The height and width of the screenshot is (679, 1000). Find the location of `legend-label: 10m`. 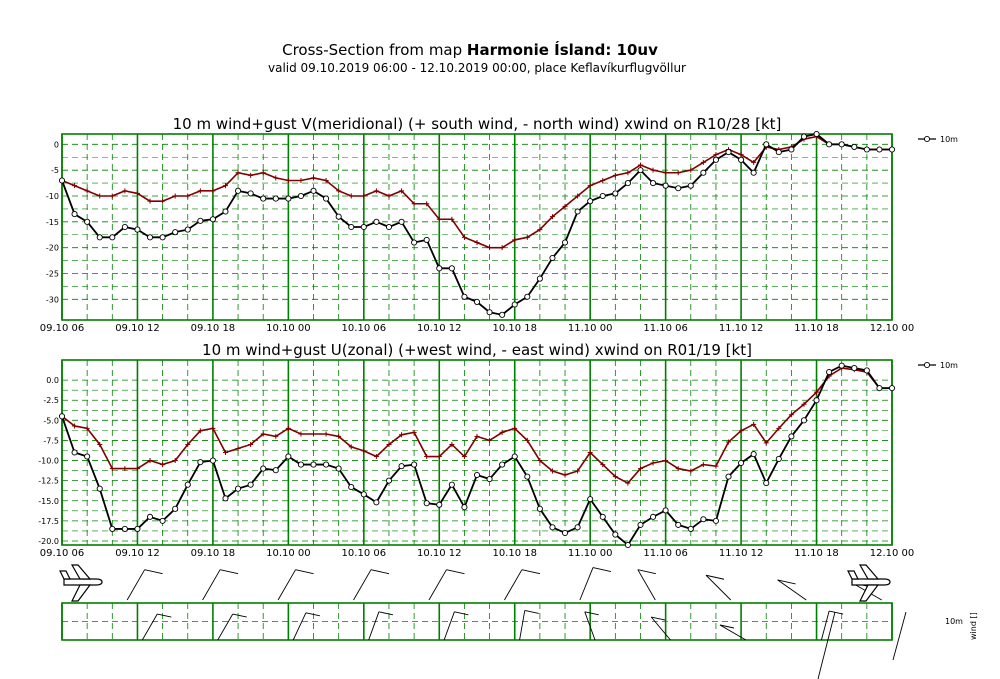

legend-label: 10m is located at coordinates (949, 139).